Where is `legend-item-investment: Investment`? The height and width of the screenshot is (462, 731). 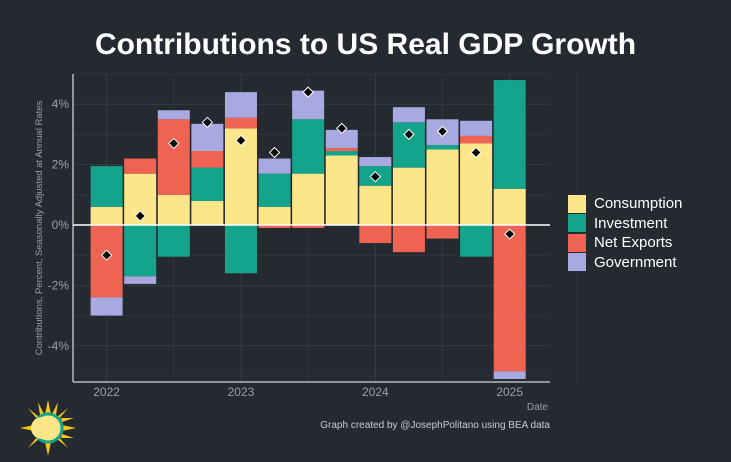
legend-item-investment: Investment is located at coordinates (625, 224).